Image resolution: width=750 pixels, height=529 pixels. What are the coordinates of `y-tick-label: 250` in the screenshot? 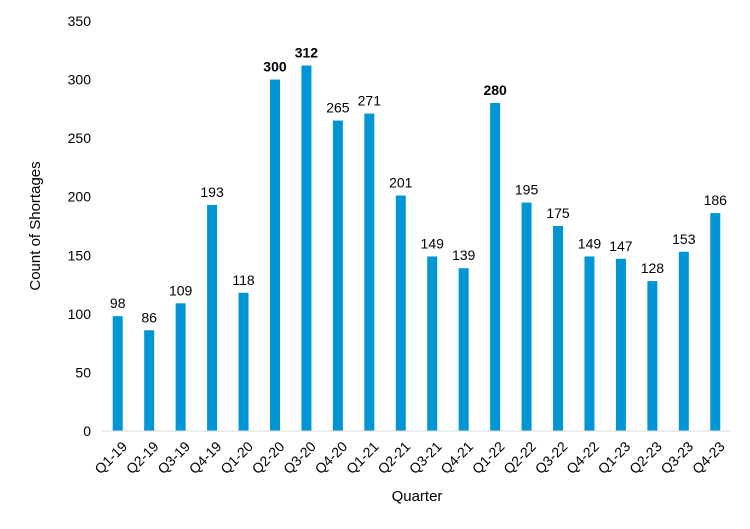 It's located at (80, 138).